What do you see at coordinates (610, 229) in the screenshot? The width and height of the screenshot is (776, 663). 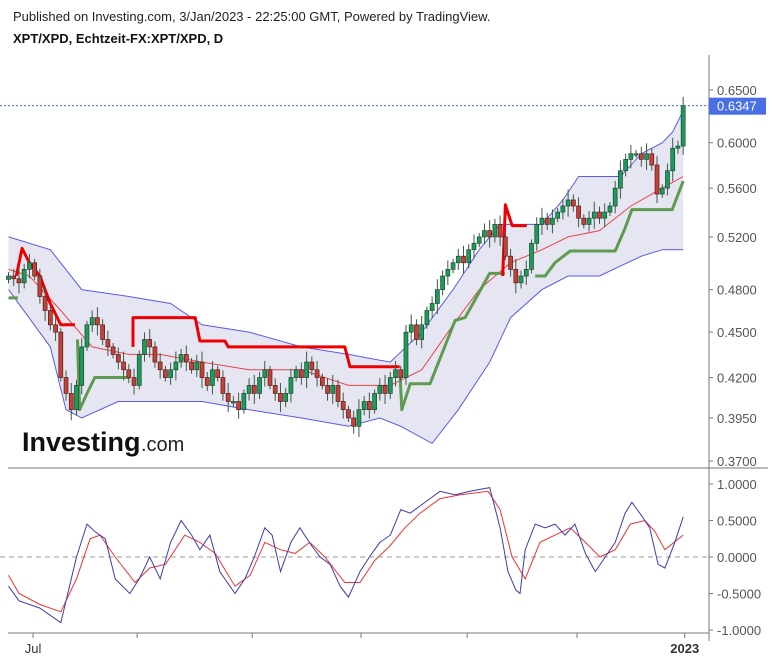 I see `stop-green-line` at bounding box center [610, 229].